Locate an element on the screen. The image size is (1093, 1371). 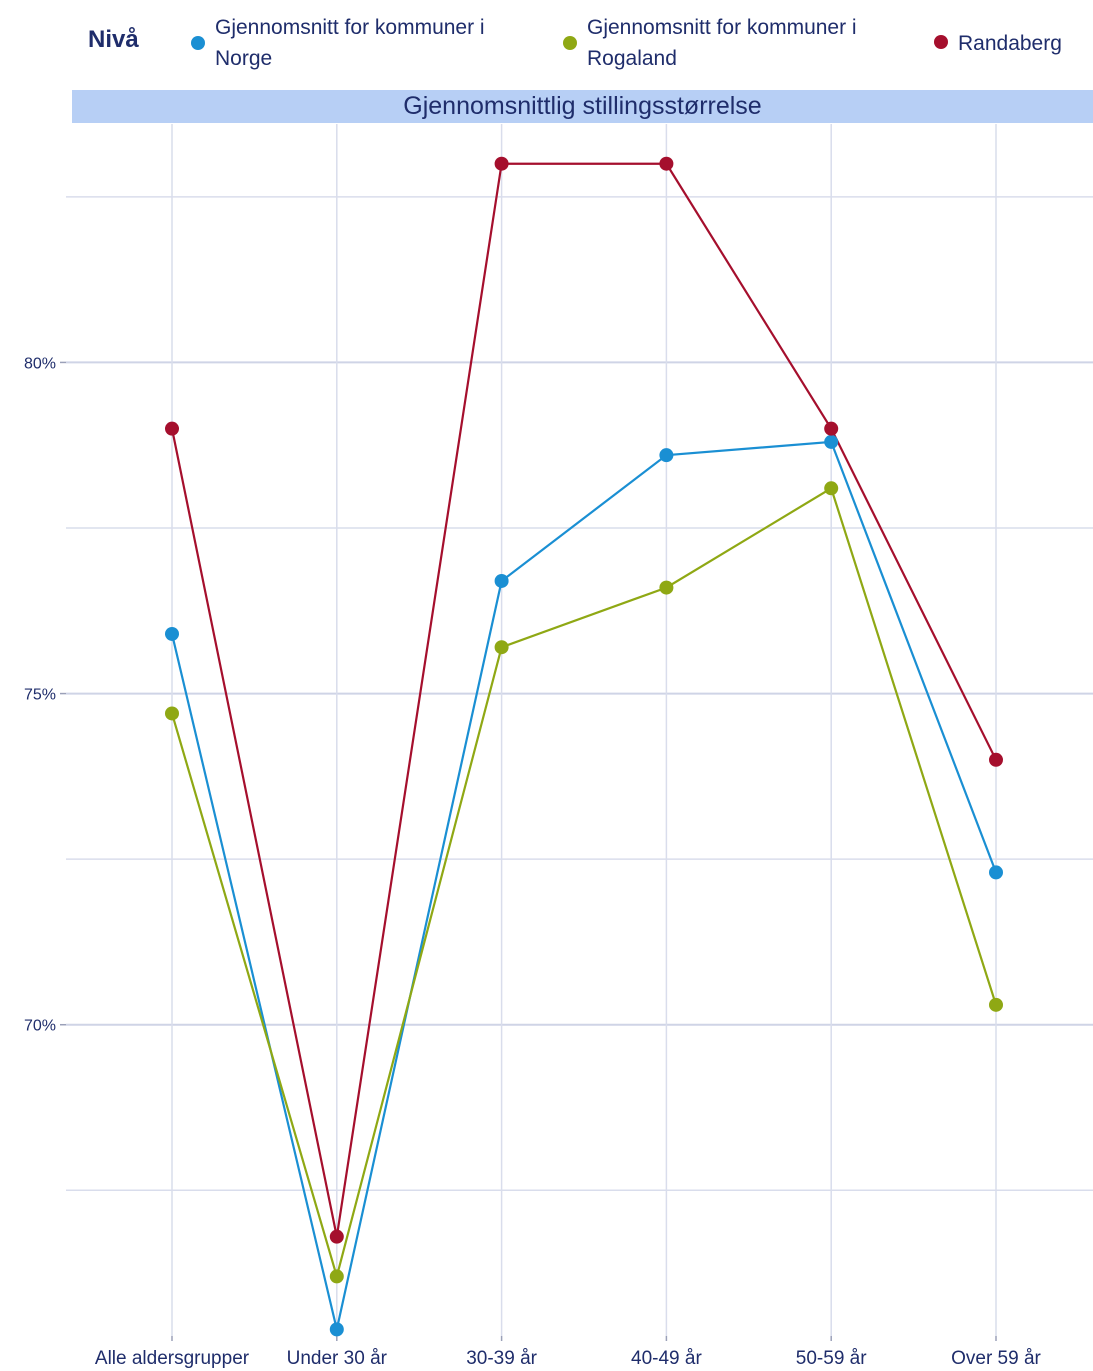
y-tick-label: 80% is located at coordinates (40, 363).